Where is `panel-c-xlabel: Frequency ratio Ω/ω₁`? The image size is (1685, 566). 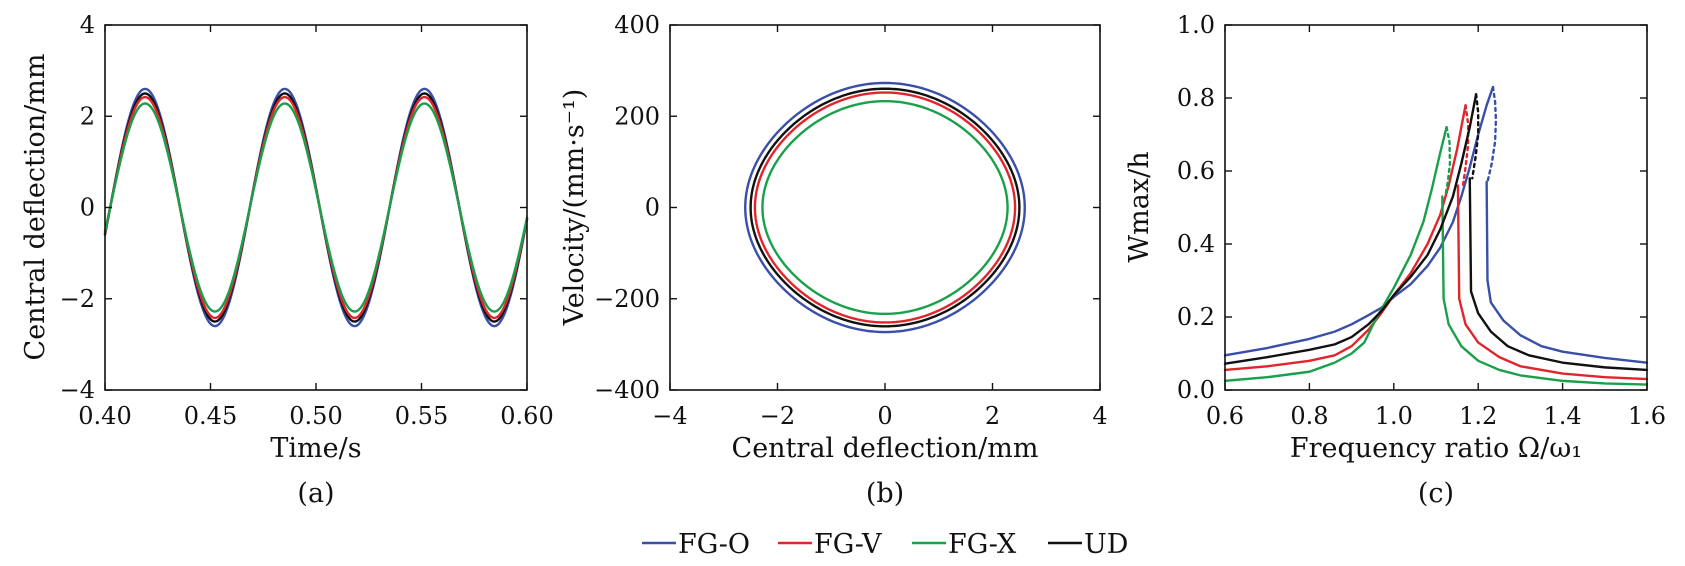 panel-c-xlabel: Frequency ratio Ω/ω₁ is located at coordinates (1436, 448).